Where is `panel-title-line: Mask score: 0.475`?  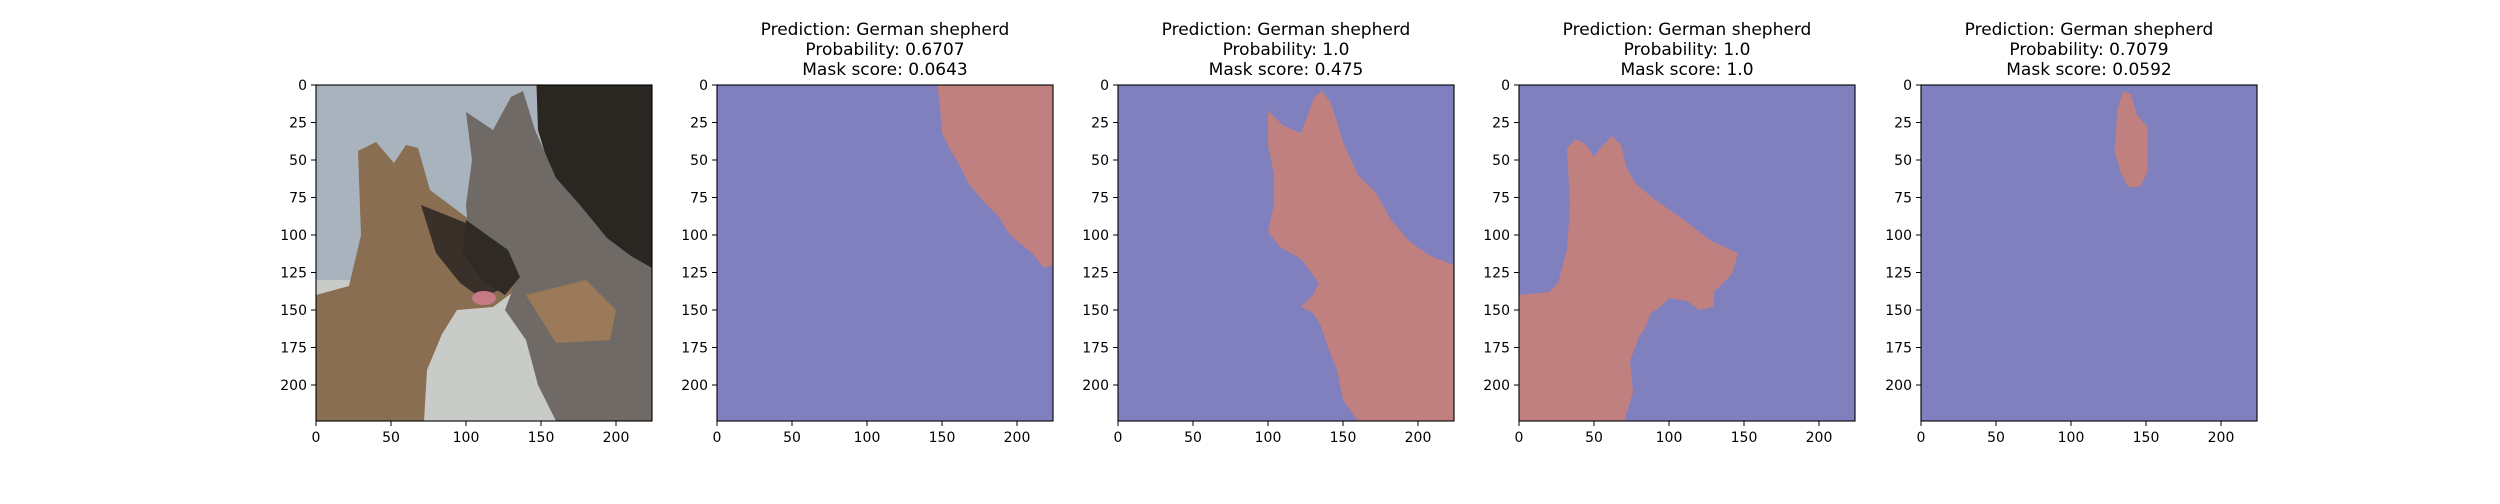 panel-title-line: Mask score: 0.475 is located at coordinates (1286, 70).